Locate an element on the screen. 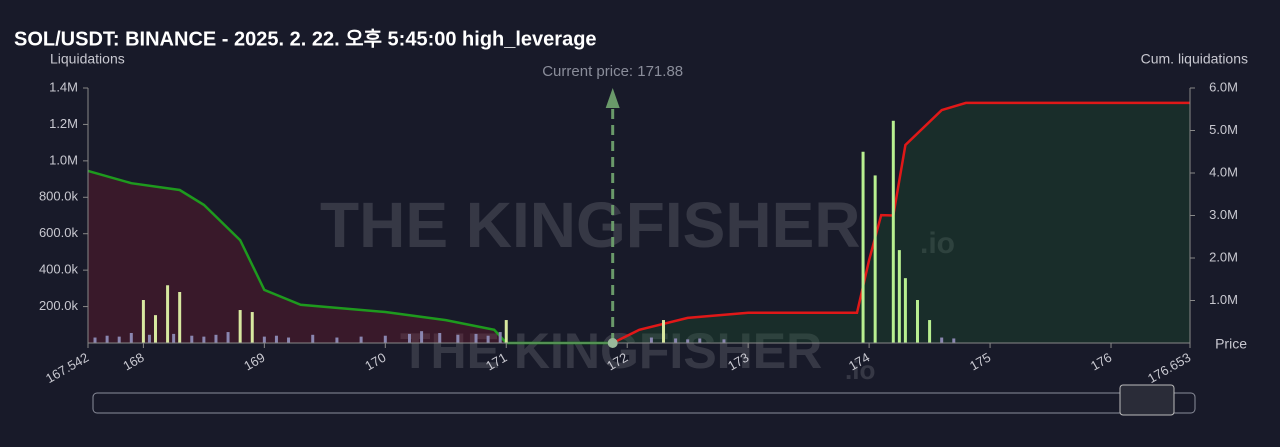  y2-tick-label: 4.0M is located at coordinates (1223, 171).